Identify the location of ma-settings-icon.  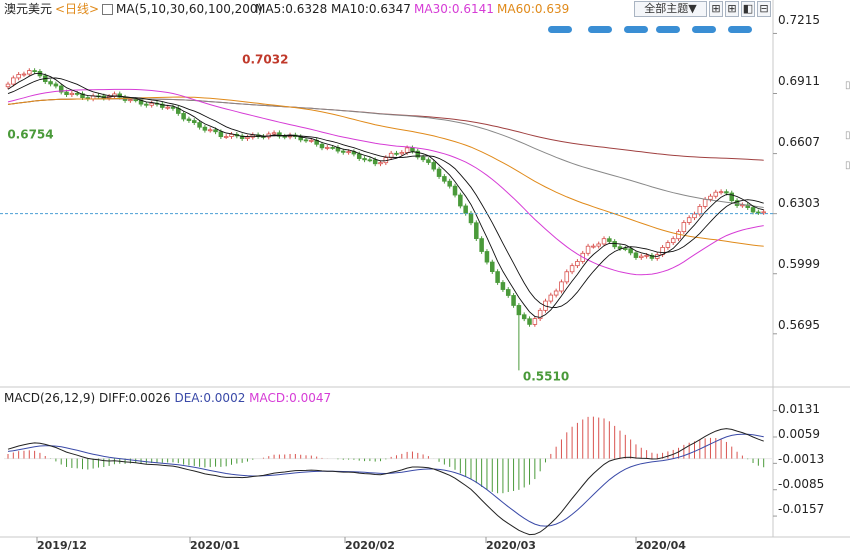
(107, 10).